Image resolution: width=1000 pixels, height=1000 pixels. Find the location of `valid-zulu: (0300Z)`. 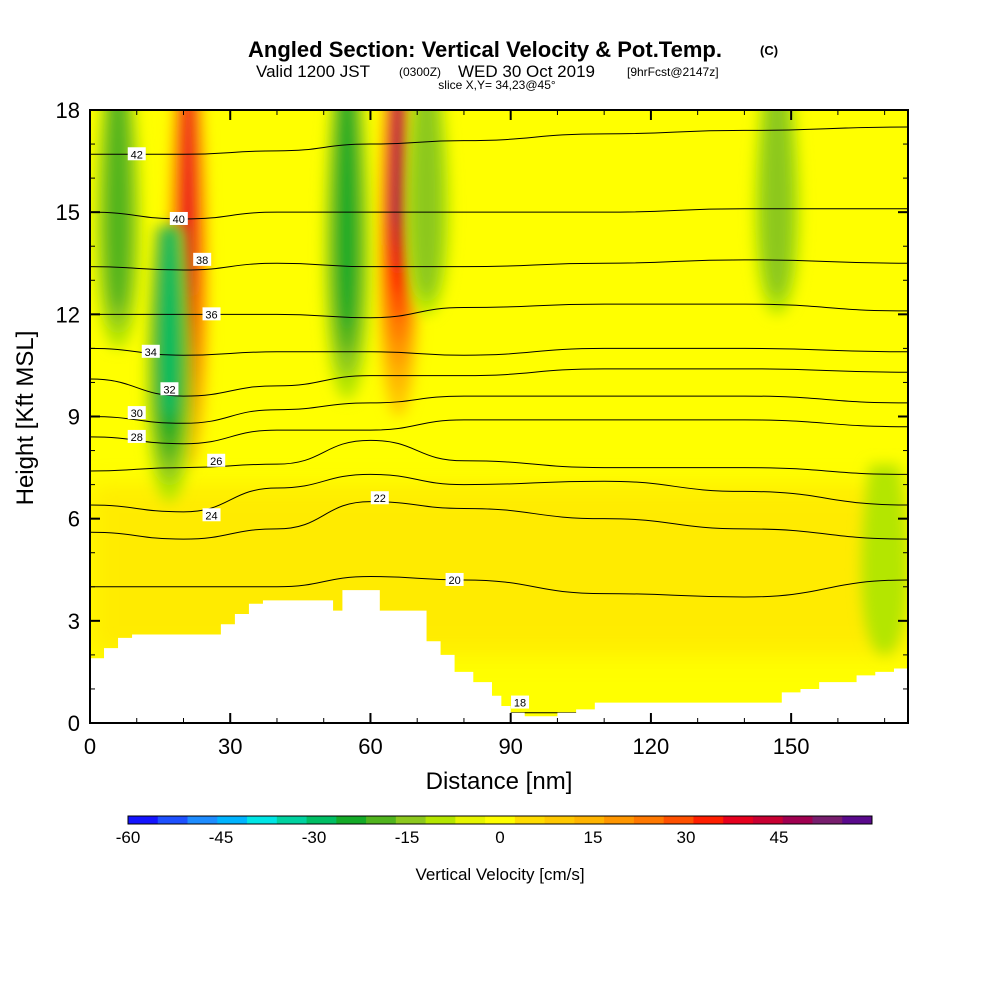

valid-zulu: (0300Z) is located at coordinates (420, 72).